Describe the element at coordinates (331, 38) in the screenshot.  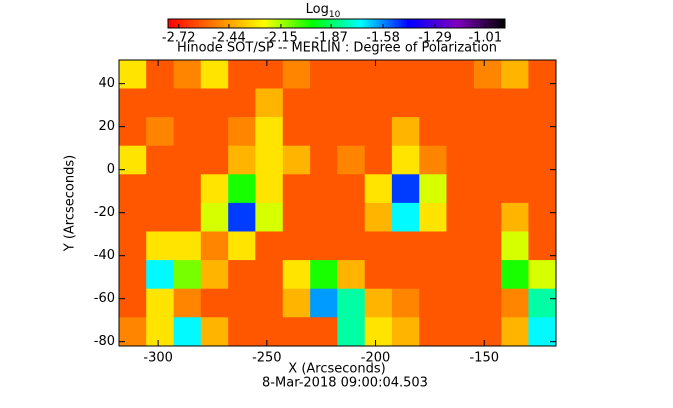
I see `colorbar-tick-label: -1.87` at that location.